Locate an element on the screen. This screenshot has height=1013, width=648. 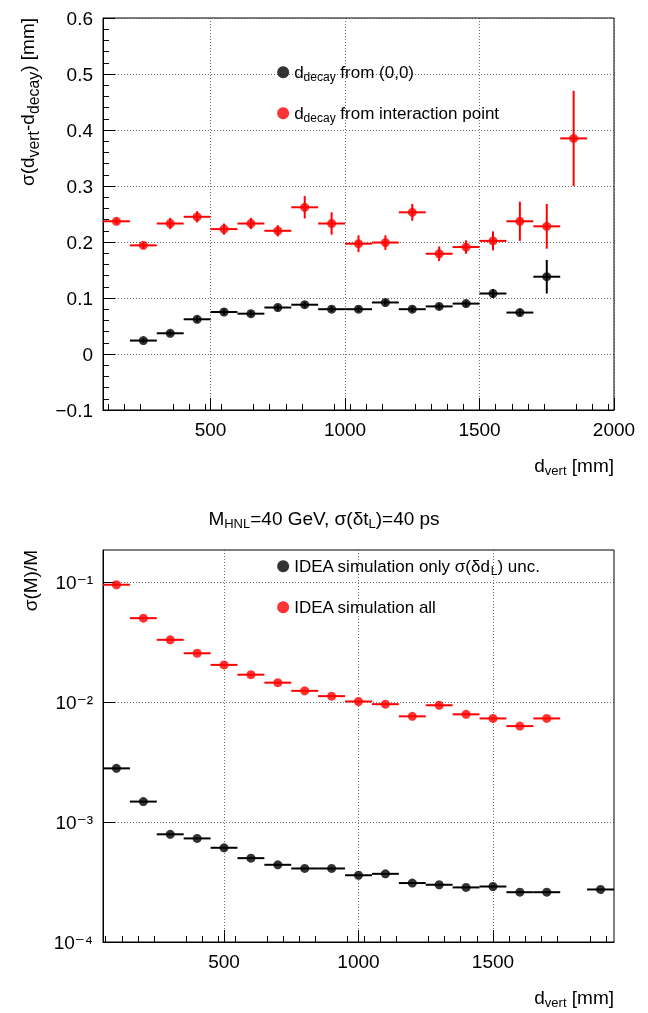
y-tick-label: 10⁻² is located at coordinates (74, 702).